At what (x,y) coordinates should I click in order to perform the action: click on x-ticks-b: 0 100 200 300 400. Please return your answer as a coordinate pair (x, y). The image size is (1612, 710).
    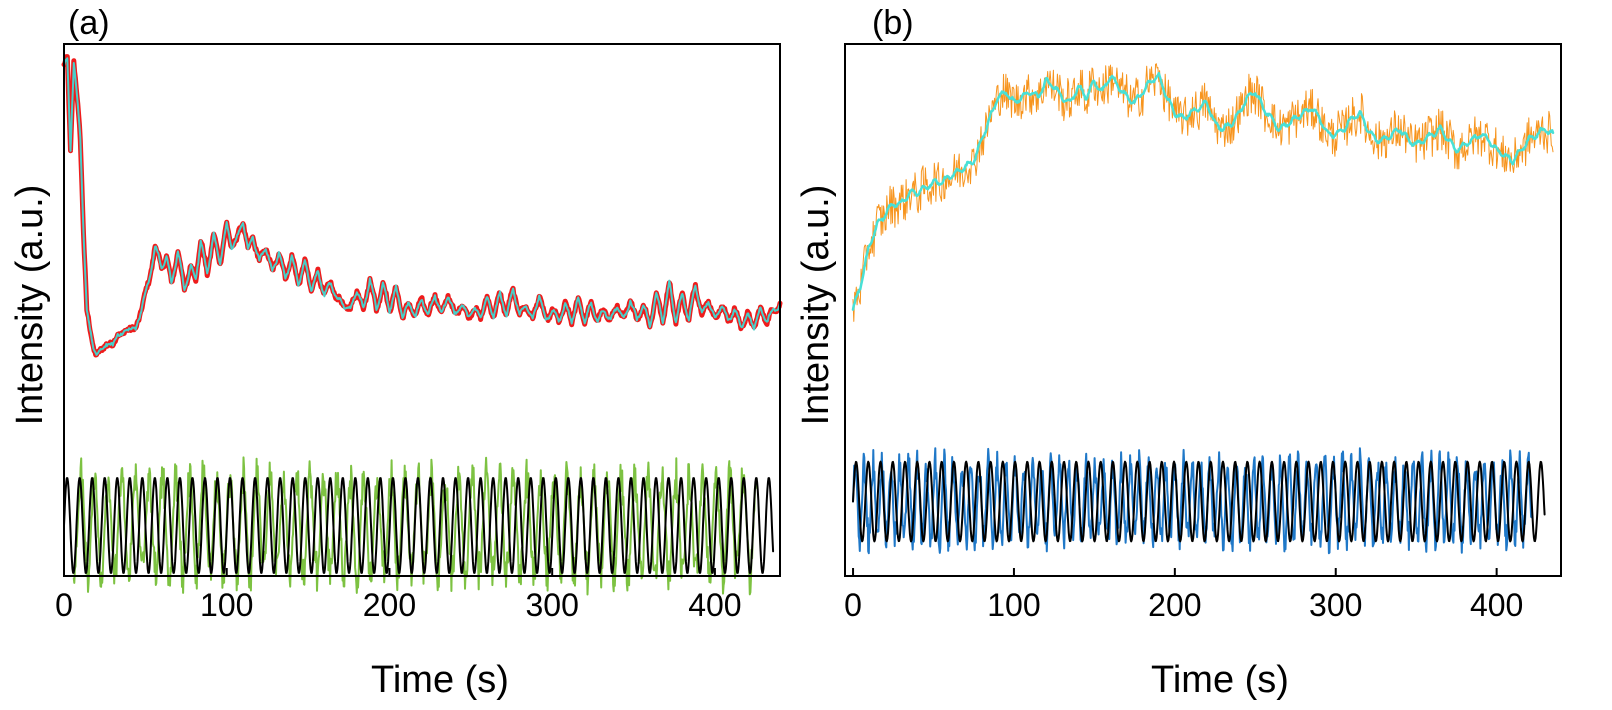
    Looking at the image, I should click on (1183, 595).